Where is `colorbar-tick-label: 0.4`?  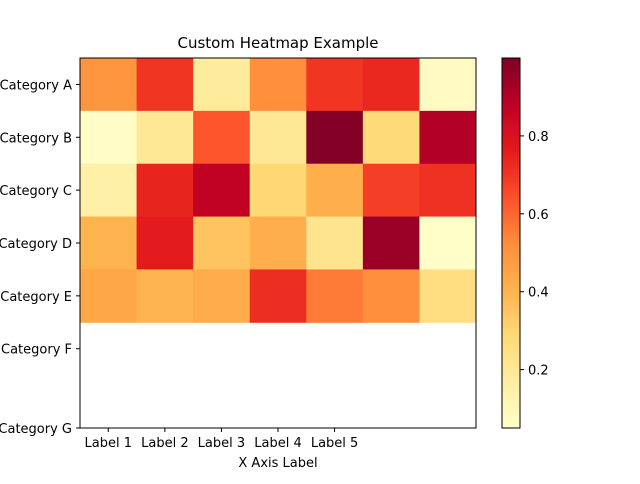
colorbar-tick-label: 0.4 is located at coordinates (538, 293).